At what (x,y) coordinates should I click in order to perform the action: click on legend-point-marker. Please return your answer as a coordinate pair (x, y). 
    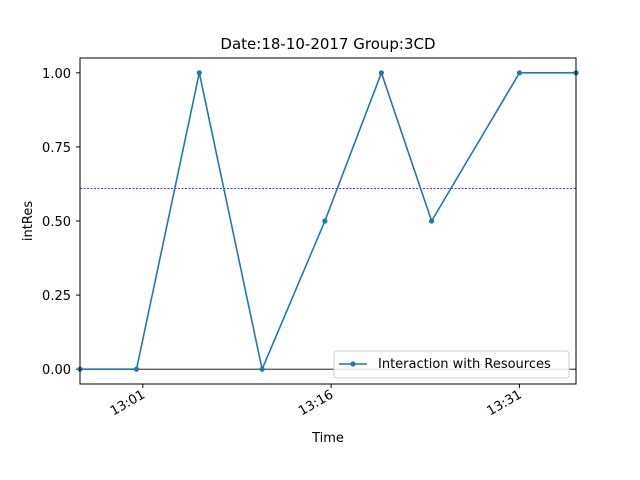
    Looking at the image, I should click on (353, 364).